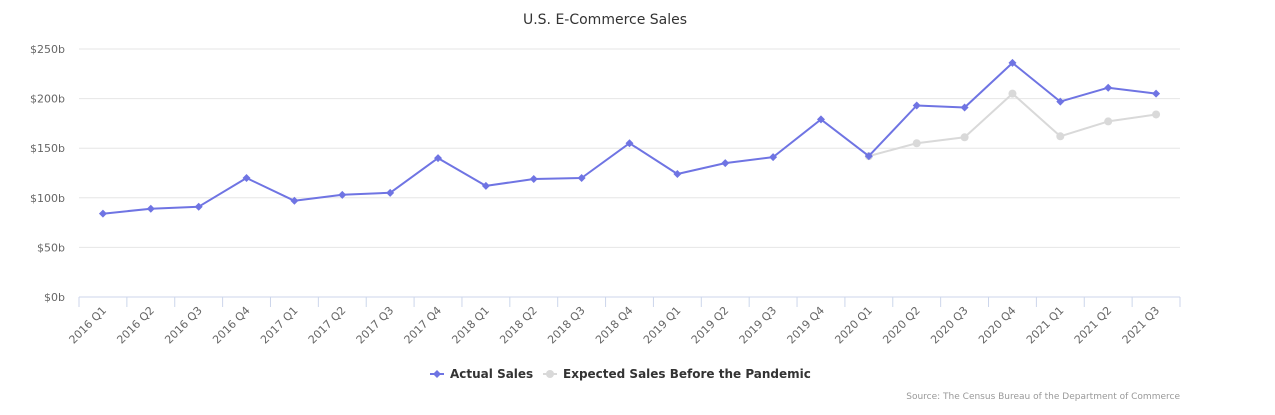  I want to click on x-tick-label: 2019 Q4, so click(806, 325).